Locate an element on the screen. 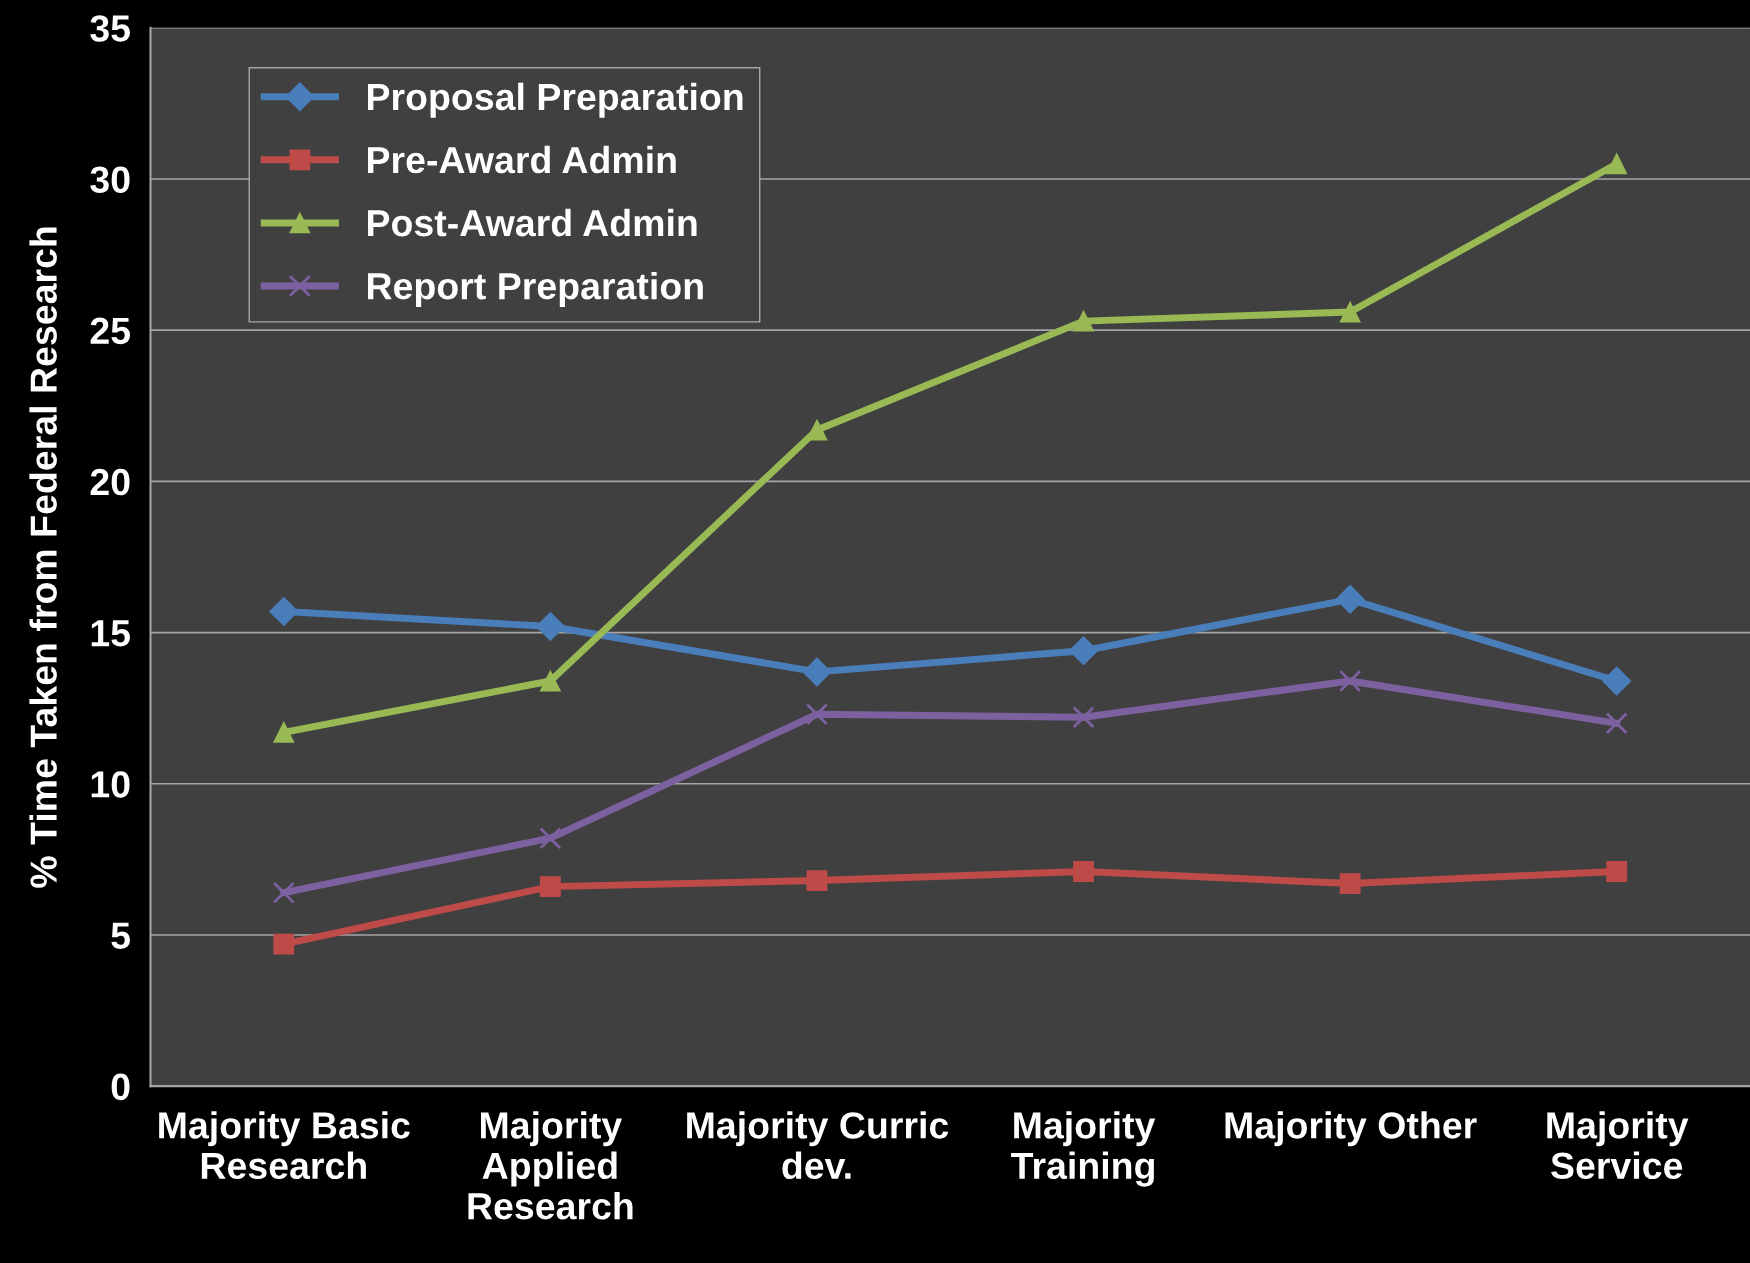 Image resolution: width=1750 pixels, height=1263 pixels. legend-label: Proposal Preparation is located at coordinates (555, 100).